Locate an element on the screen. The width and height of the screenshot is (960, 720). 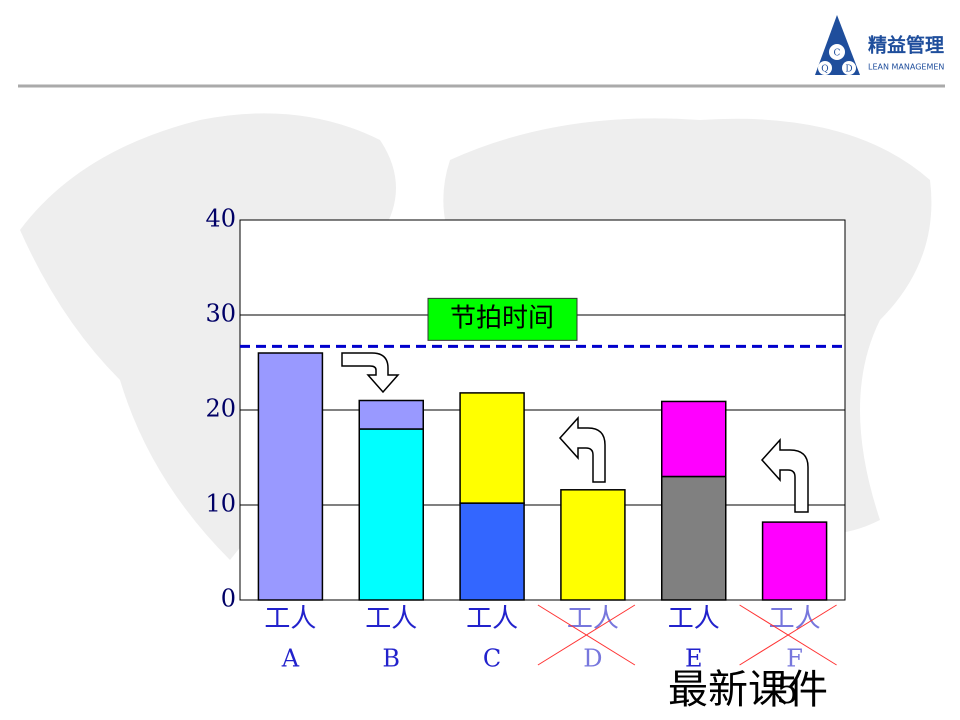
page-number: 5 is located at coordinates (787, 691).